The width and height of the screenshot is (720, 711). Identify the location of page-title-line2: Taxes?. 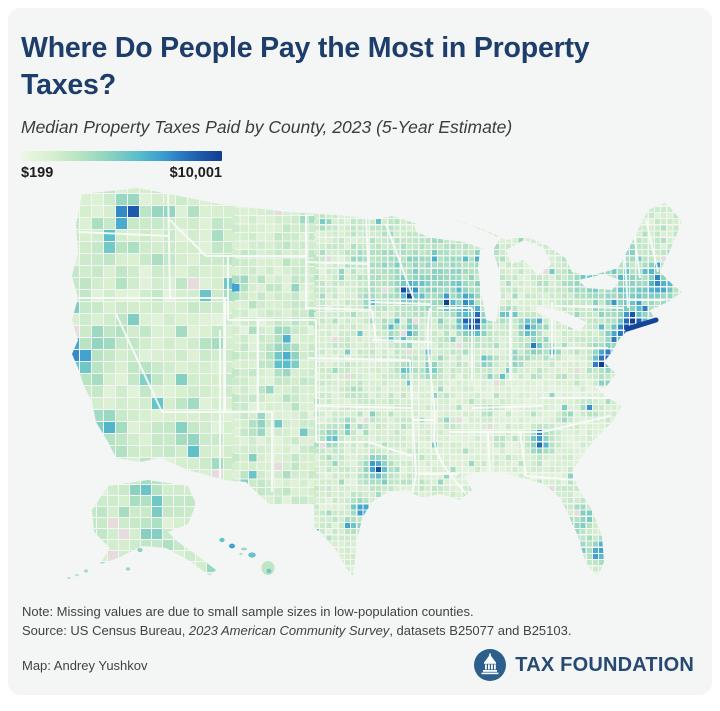
(68, 85).